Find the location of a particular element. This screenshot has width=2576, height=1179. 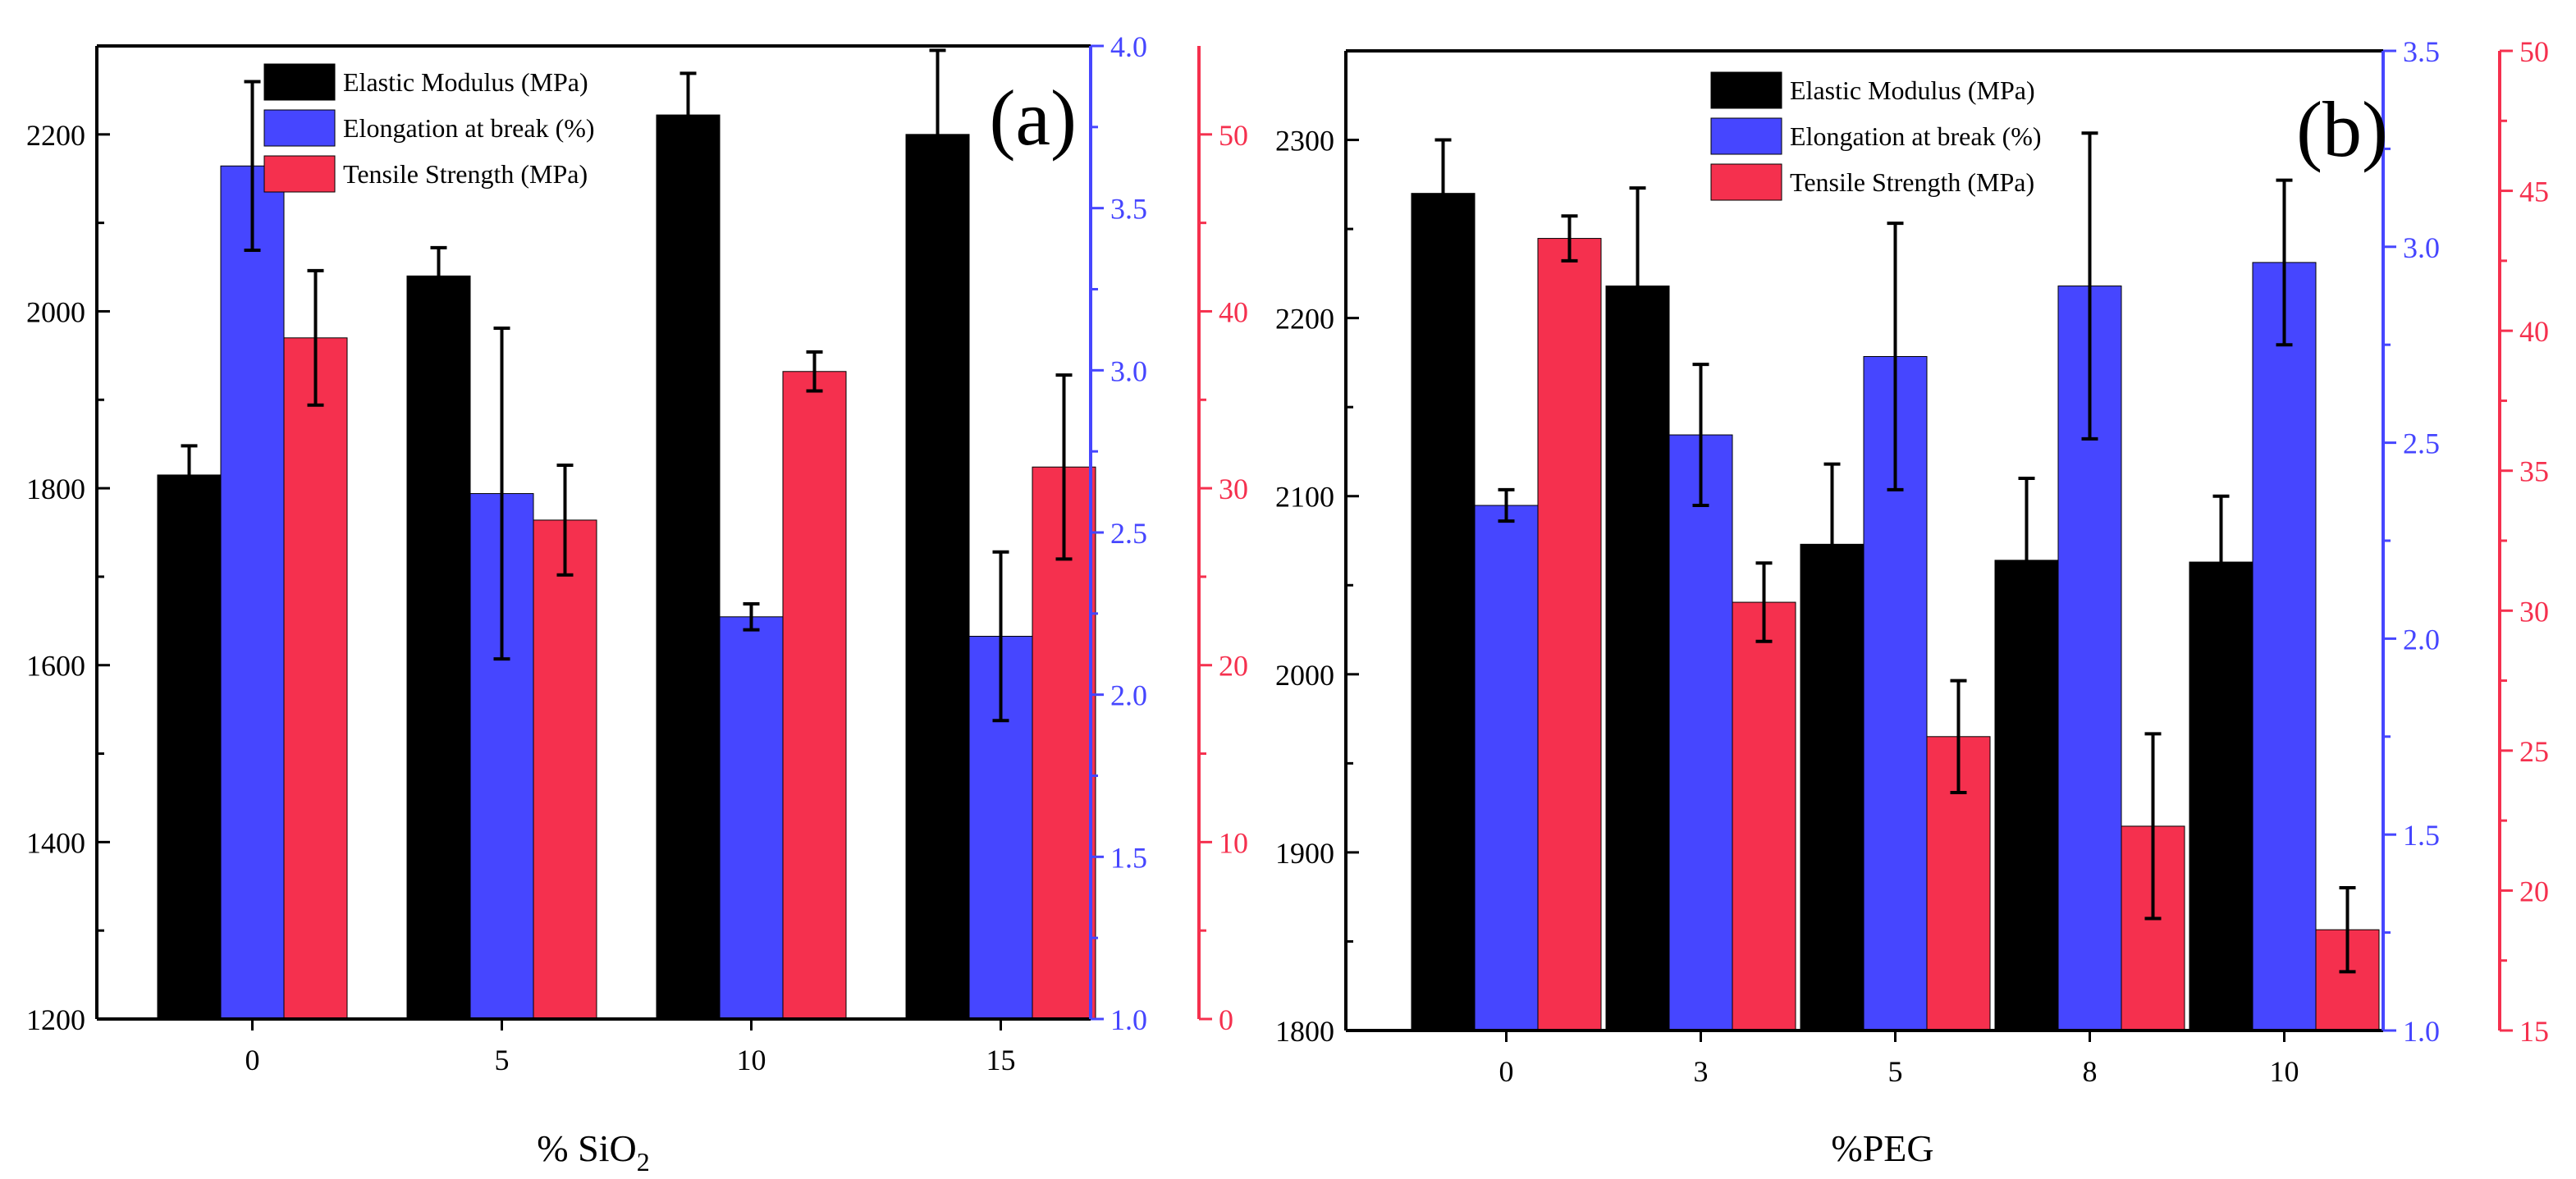

panel-a-red-tick-label: 30 is located at coordinates (1233, 489).